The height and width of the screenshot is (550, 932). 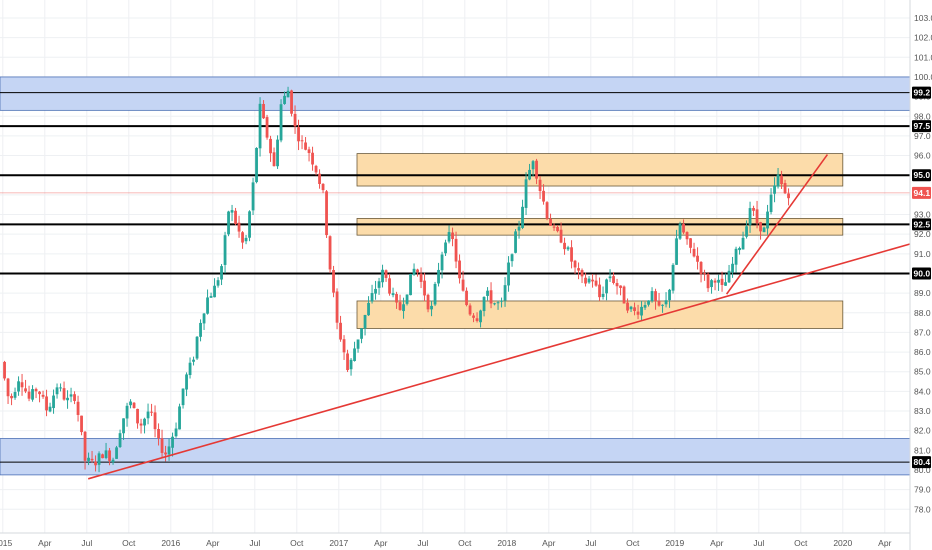 I want to click on y-tick-label: 98.0, so click(x=922, y=116).